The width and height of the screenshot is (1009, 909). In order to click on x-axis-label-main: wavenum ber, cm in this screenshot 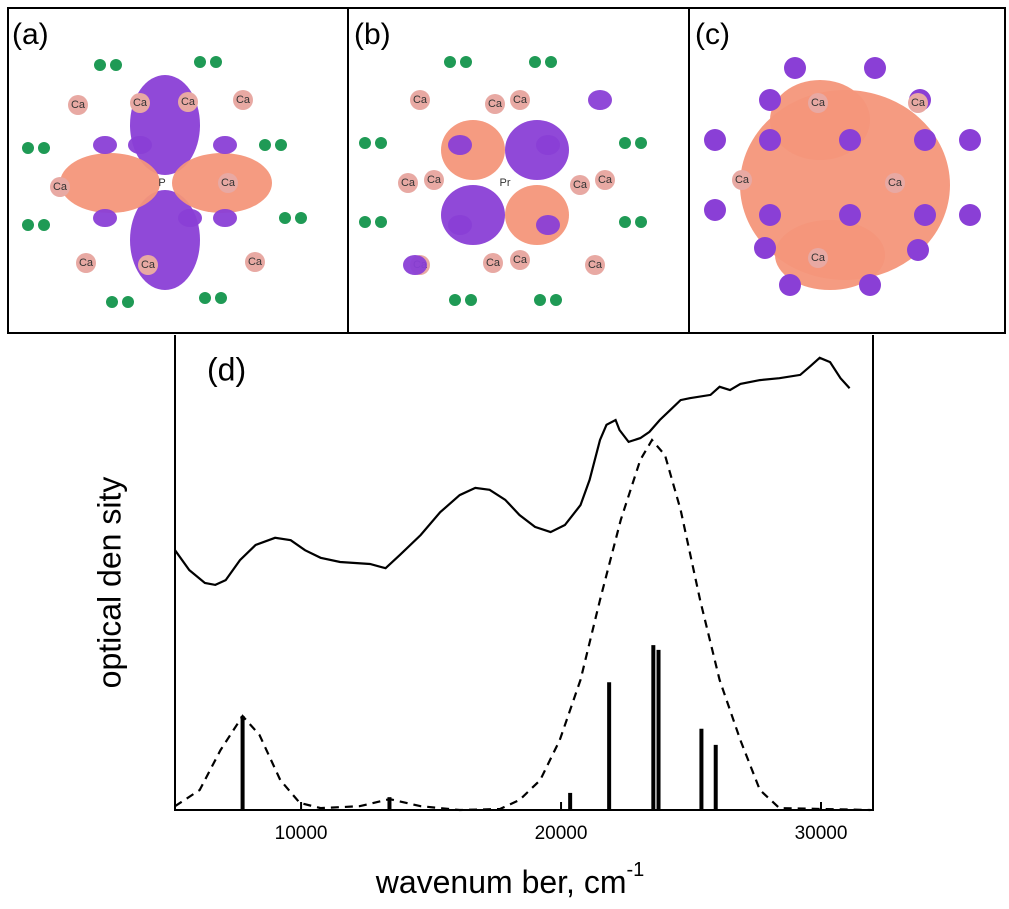, I will do `click(501, 882)`.